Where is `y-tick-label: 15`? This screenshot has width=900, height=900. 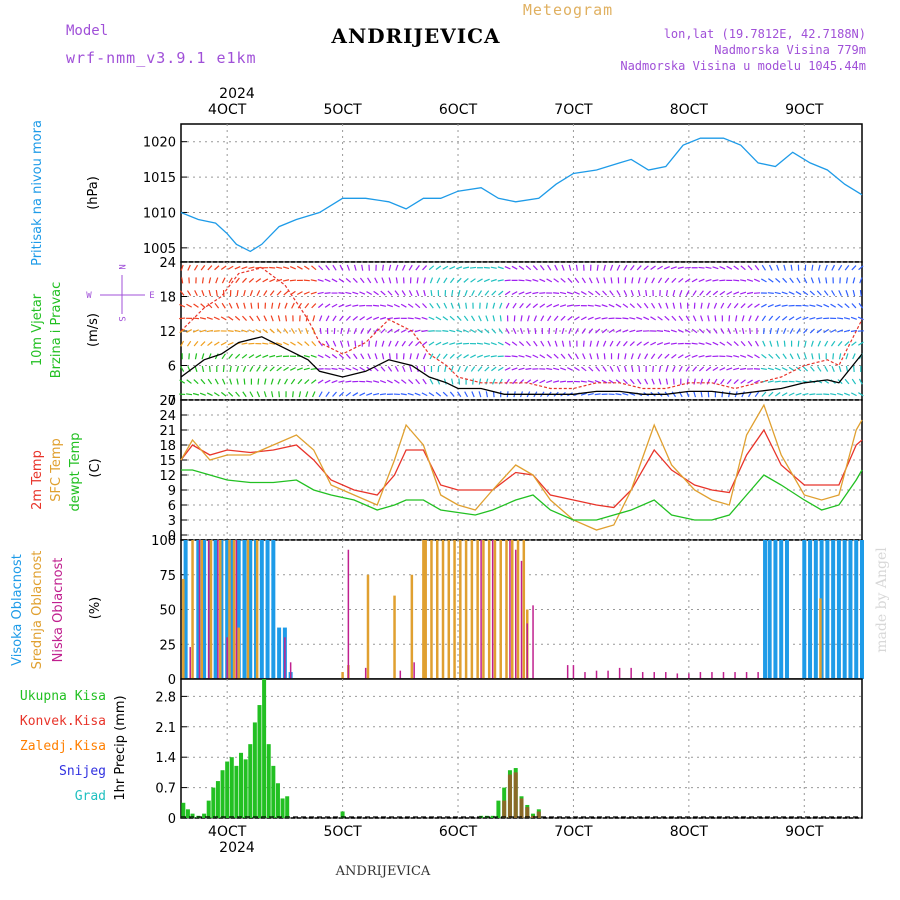
y-tick-label: 15 is located at coordinates (167, 461).